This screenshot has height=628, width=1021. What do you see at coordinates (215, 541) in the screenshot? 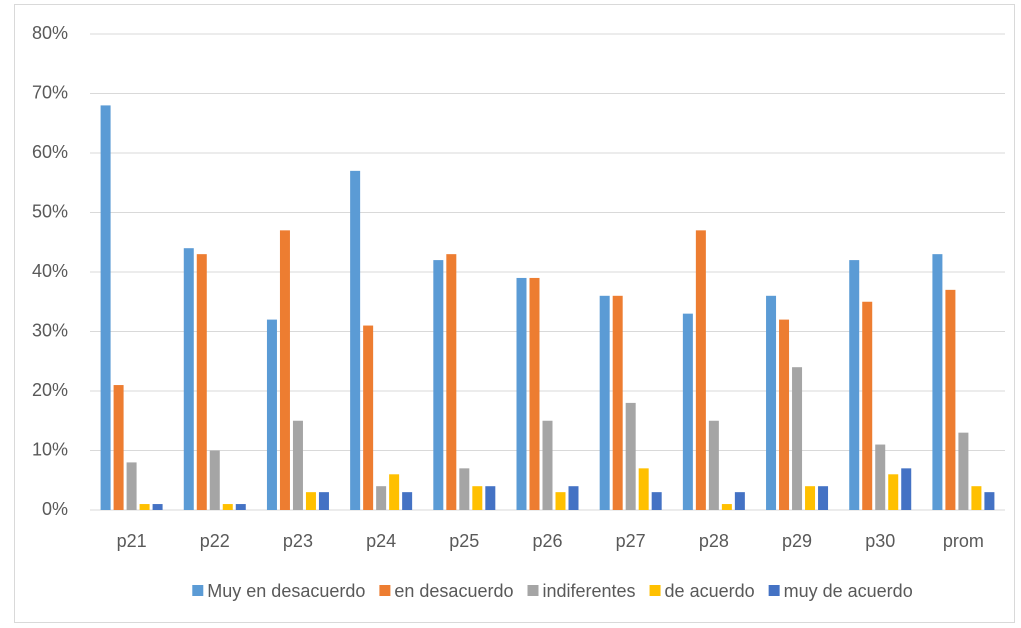
I see `x-tick-label: p22` at bounding box center [215, 541].